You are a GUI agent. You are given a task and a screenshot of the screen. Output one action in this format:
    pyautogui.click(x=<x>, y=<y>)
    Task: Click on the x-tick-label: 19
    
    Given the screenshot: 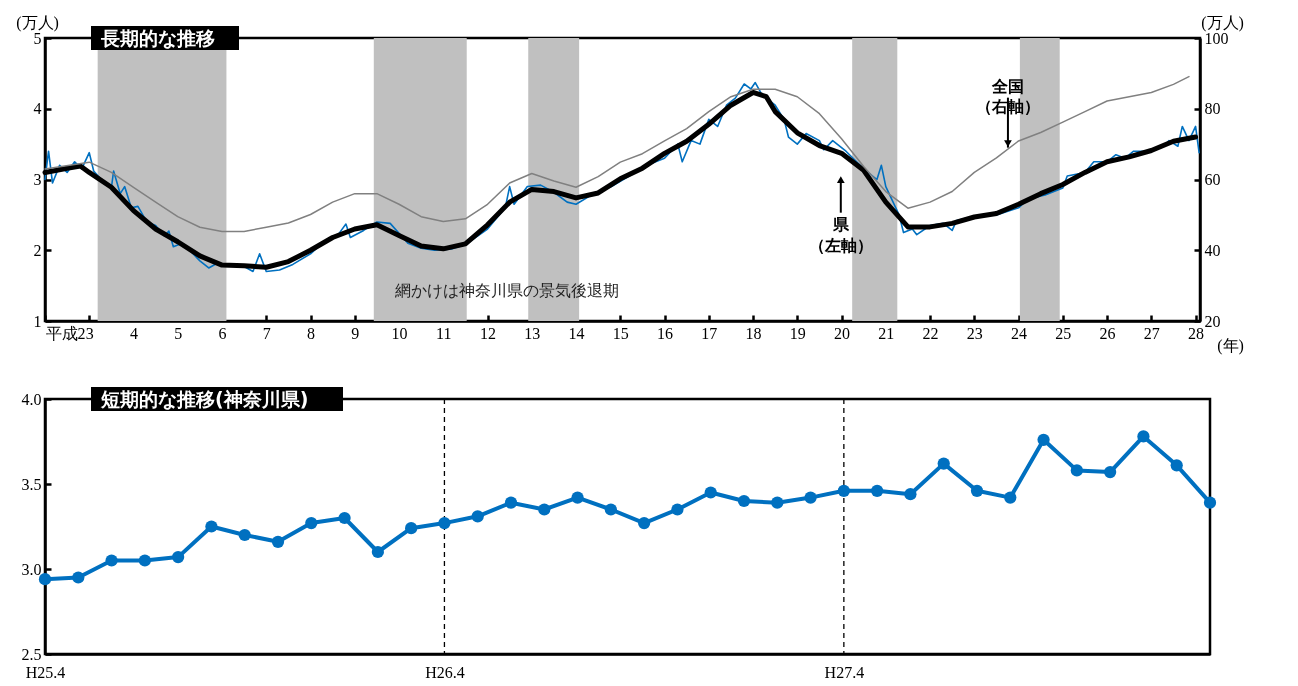 What is the action you would take?
    pyautogui.click(x=797, y=333)
    